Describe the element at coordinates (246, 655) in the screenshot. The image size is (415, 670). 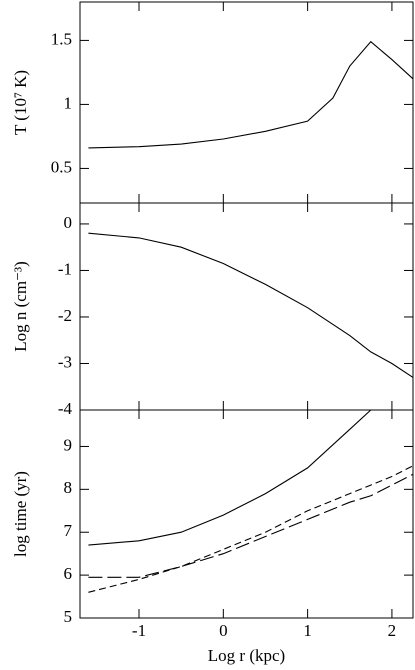
I see `x-axis-label: Log r (kpc)` at that location.